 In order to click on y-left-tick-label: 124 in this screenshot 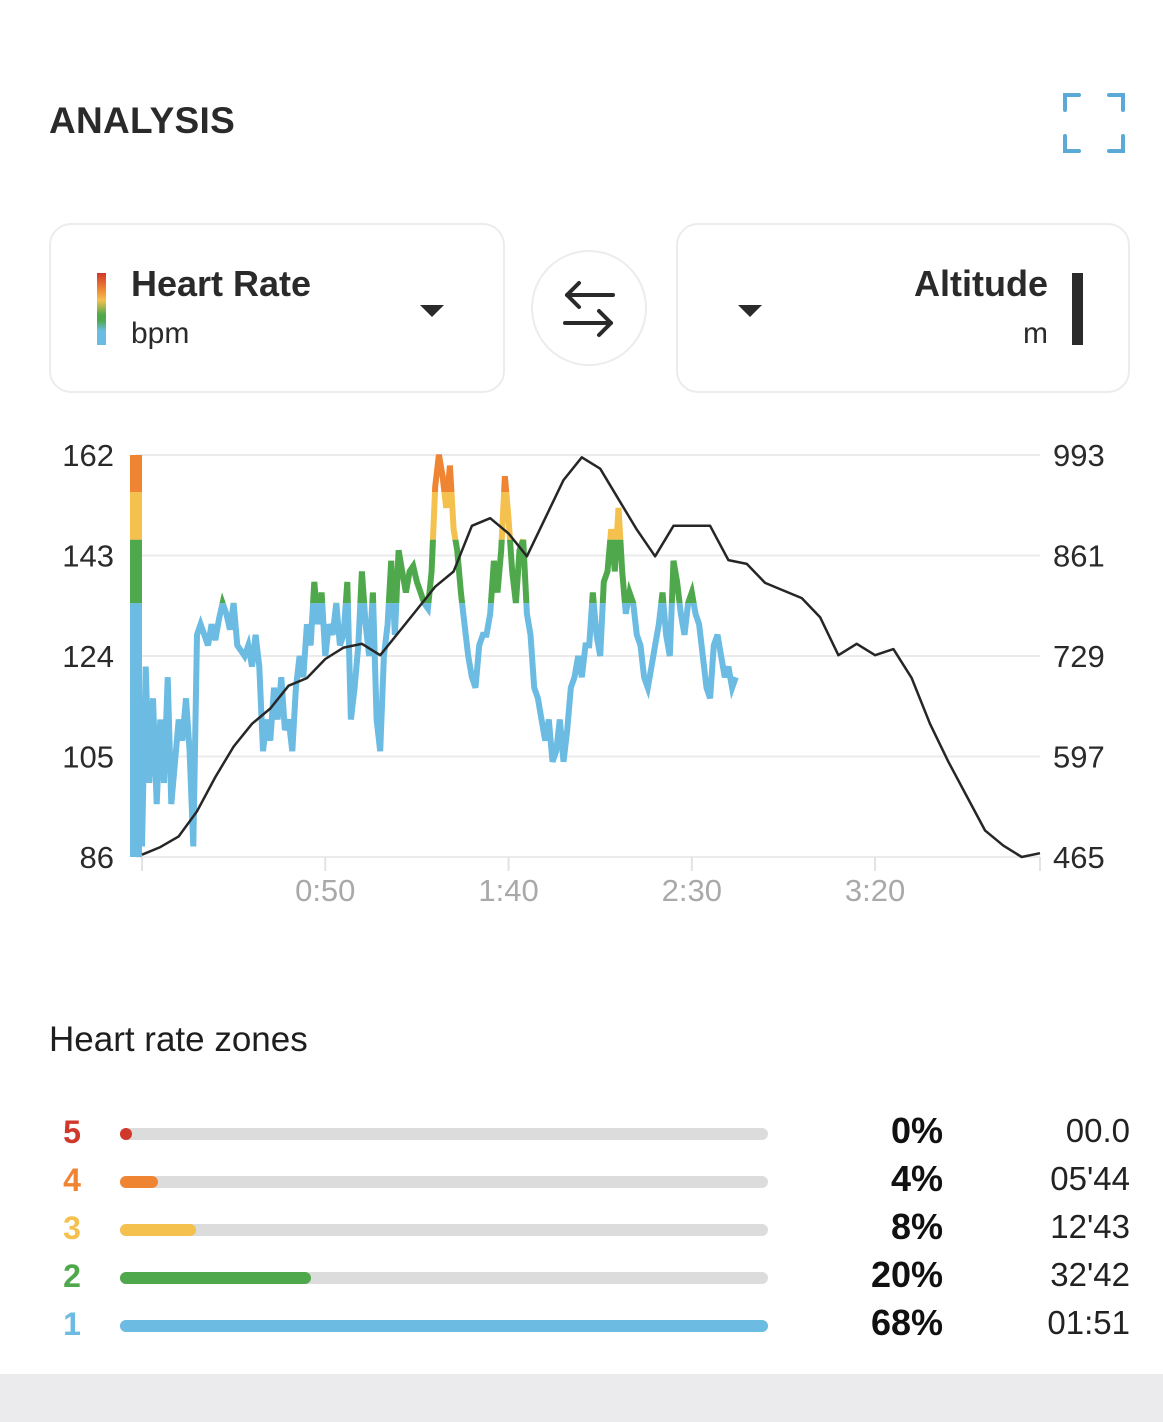, I will do `click(88, 656)`.